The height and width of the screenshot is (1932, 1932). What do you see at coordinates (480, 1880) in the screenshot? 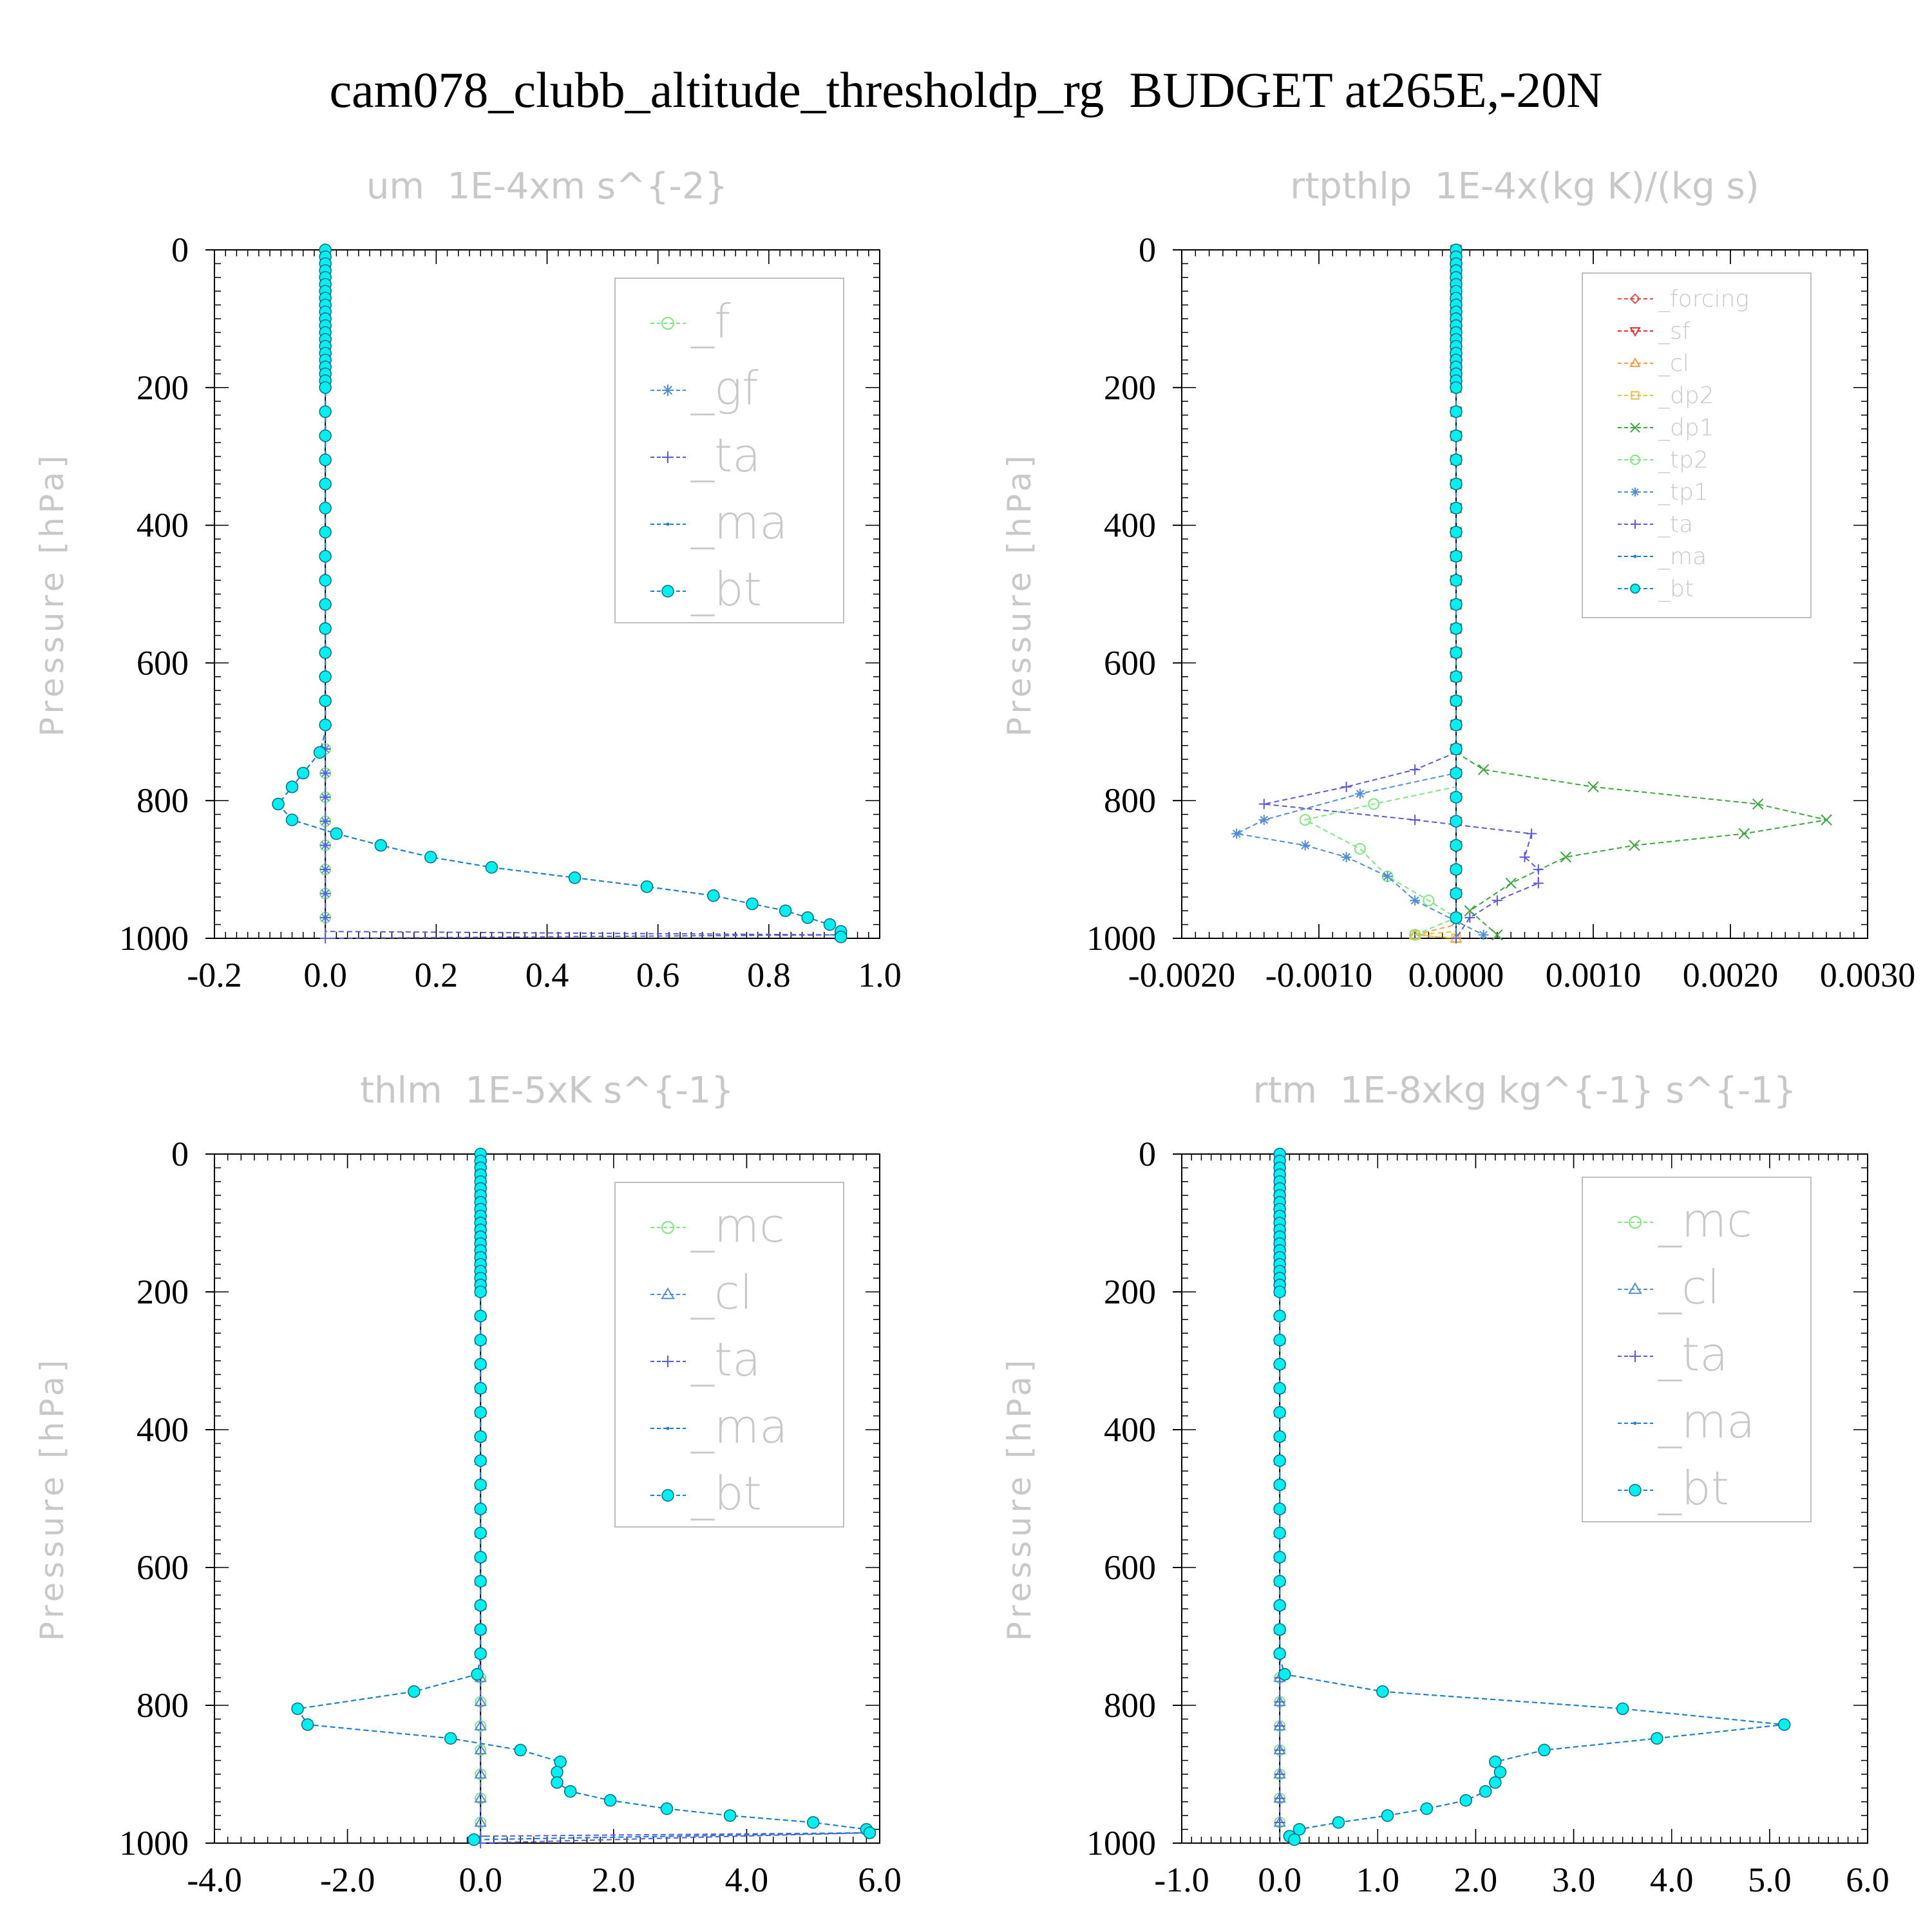
I see `x-tick-label: 0.0` at bounding box center [480, 1880].